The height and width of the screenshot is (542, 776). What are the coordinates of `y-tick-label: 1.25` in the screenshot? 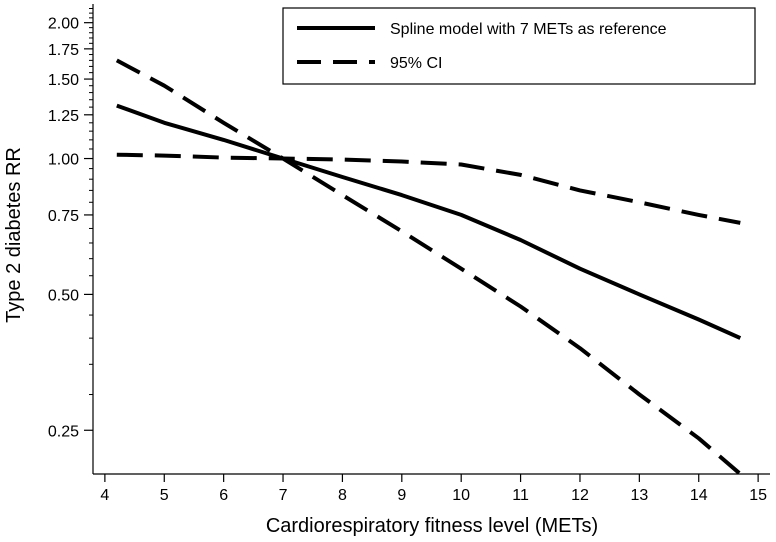 It's located at (63, 116).